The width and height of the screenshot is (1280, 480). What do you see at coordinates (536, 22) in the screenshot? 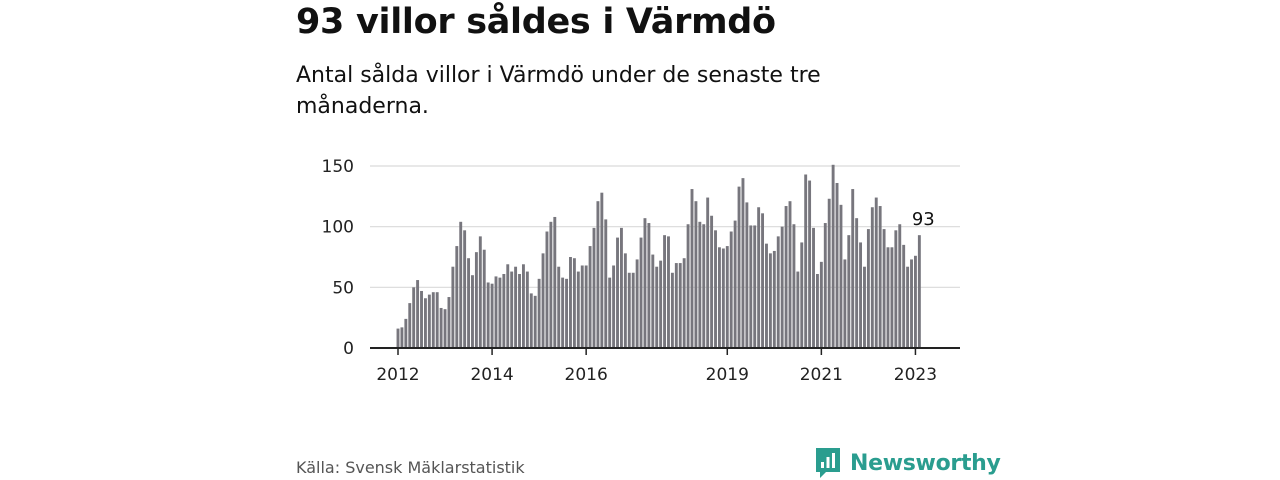
I see `chart-title: 93 villor såldes i Värmdö` at bounding box center [536, 22].